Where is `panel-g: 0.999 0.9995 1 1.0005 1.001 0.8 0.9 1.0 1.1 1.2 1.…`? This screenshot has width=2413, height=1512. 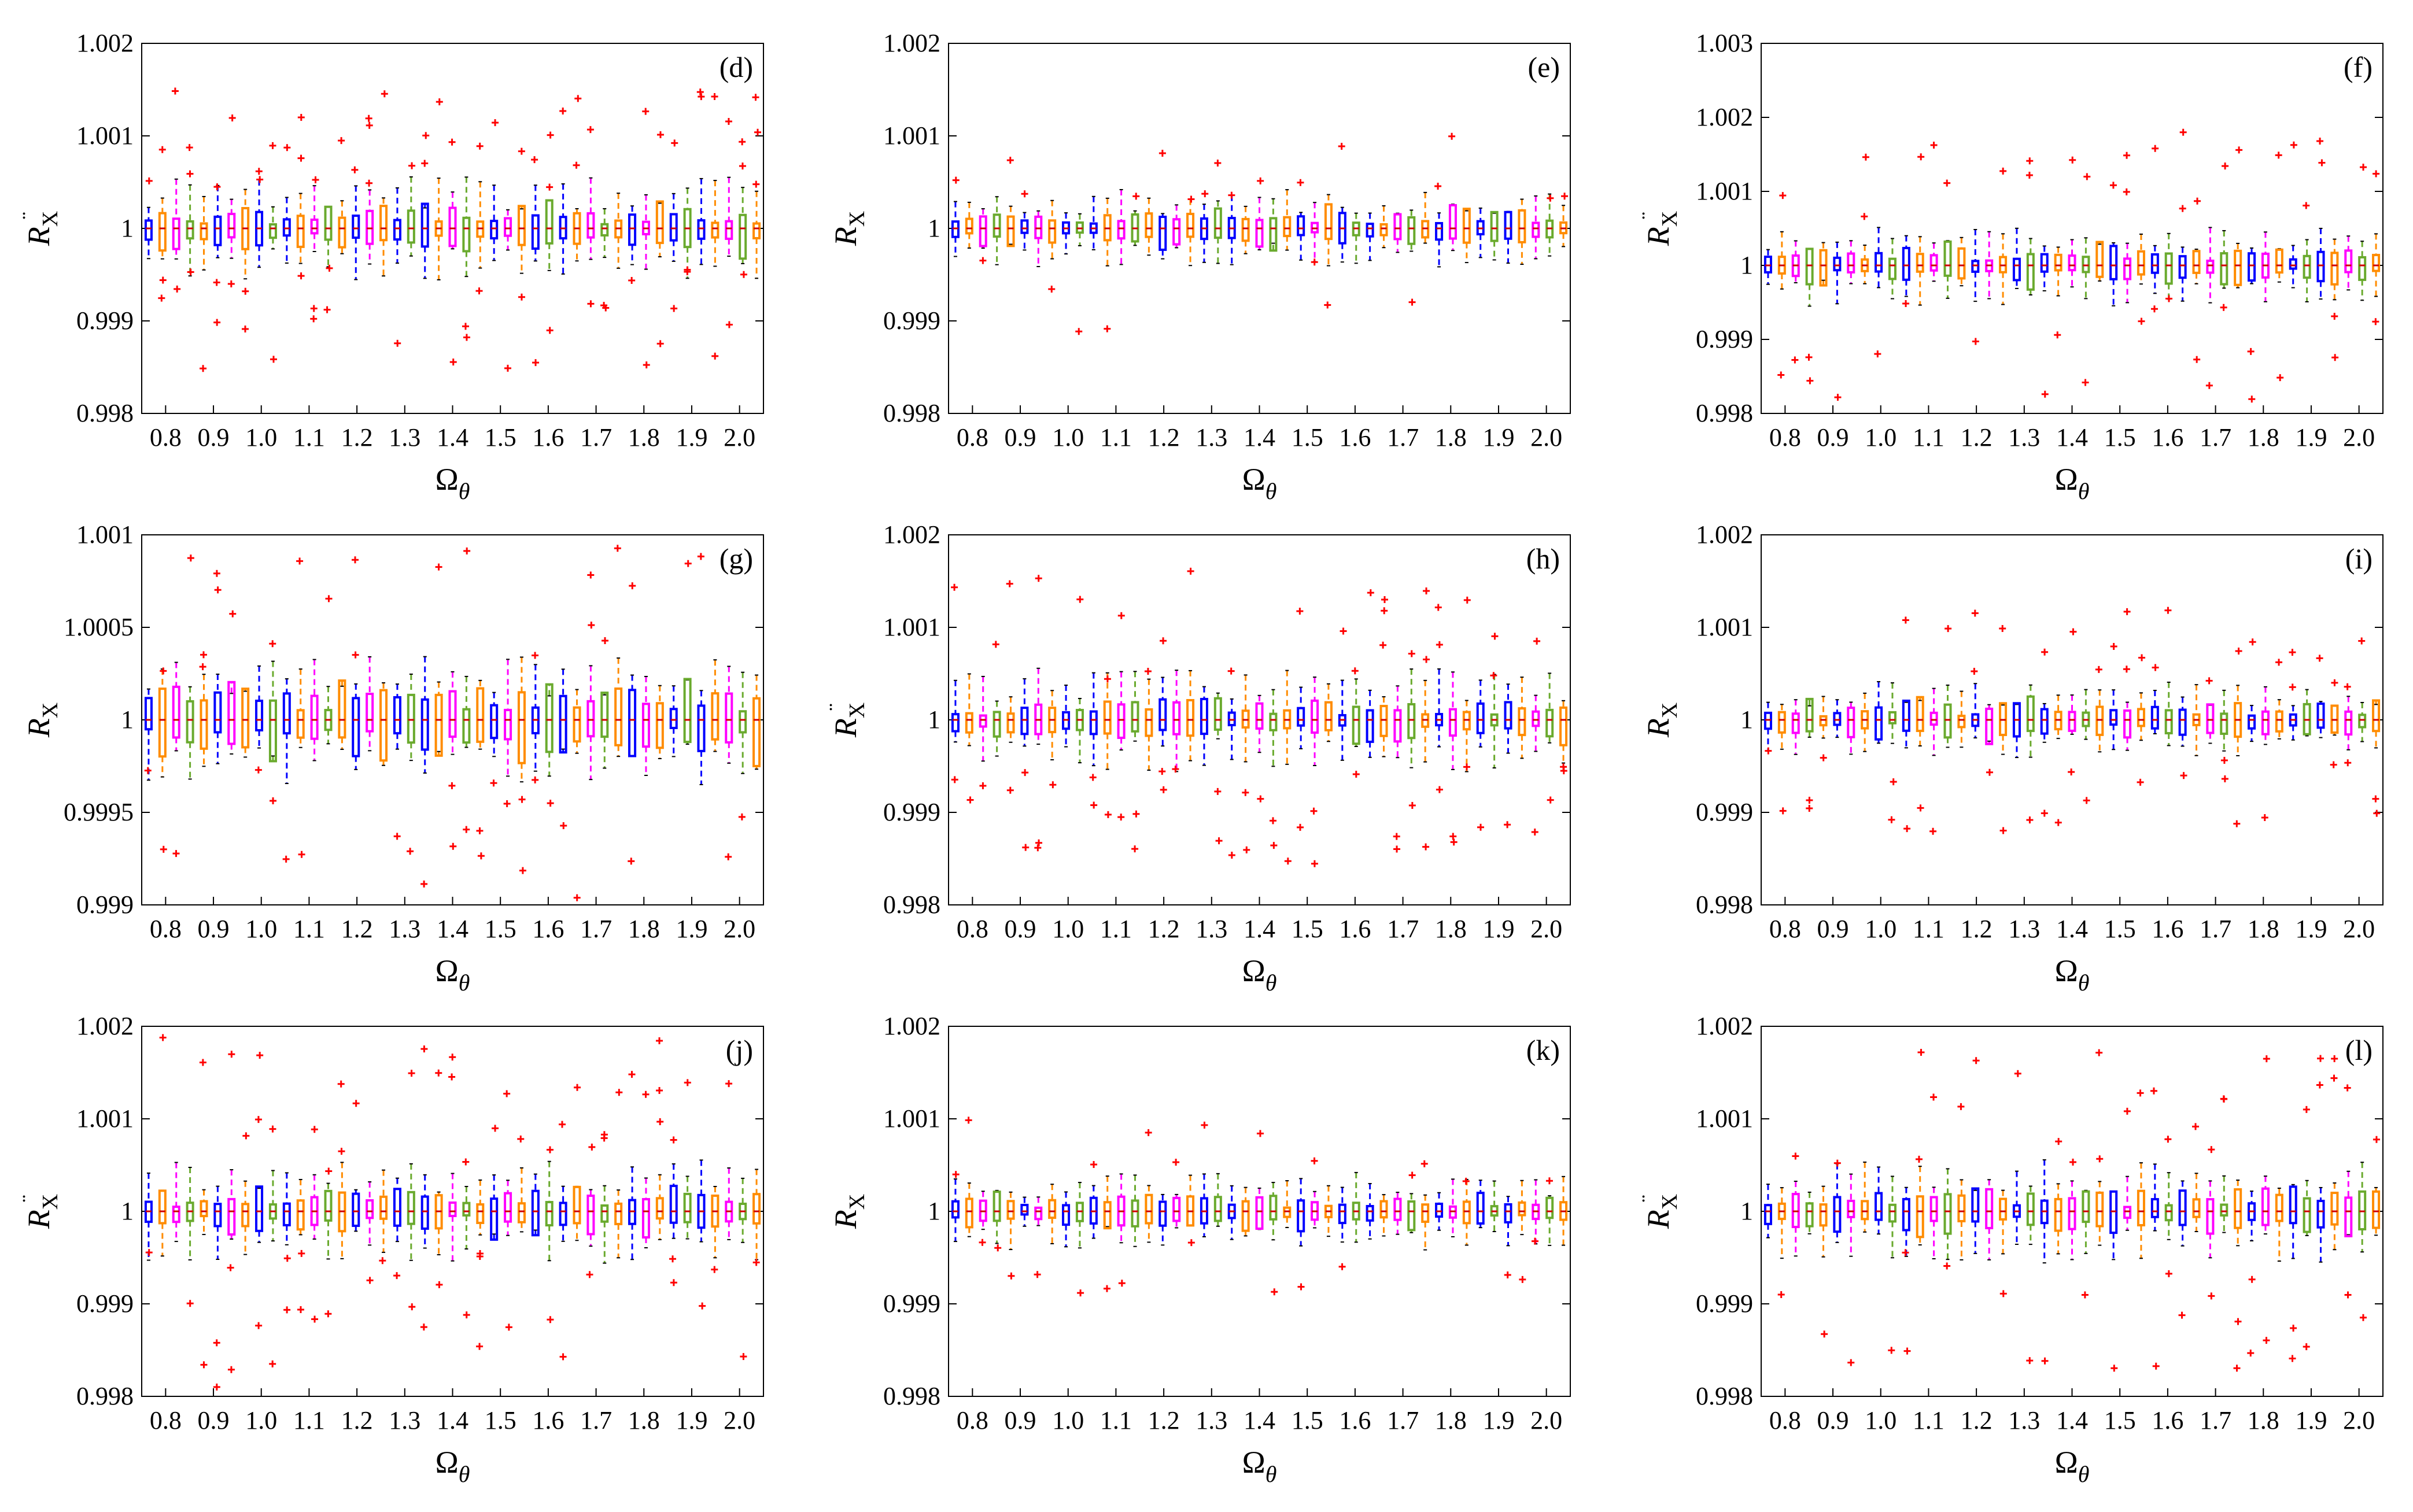
panel-g: 0.999 0.9995 1 1.0005 1.001 0.8 0.9 1.0 1.1 1.2 1.… is located at coordinates (392, 758).